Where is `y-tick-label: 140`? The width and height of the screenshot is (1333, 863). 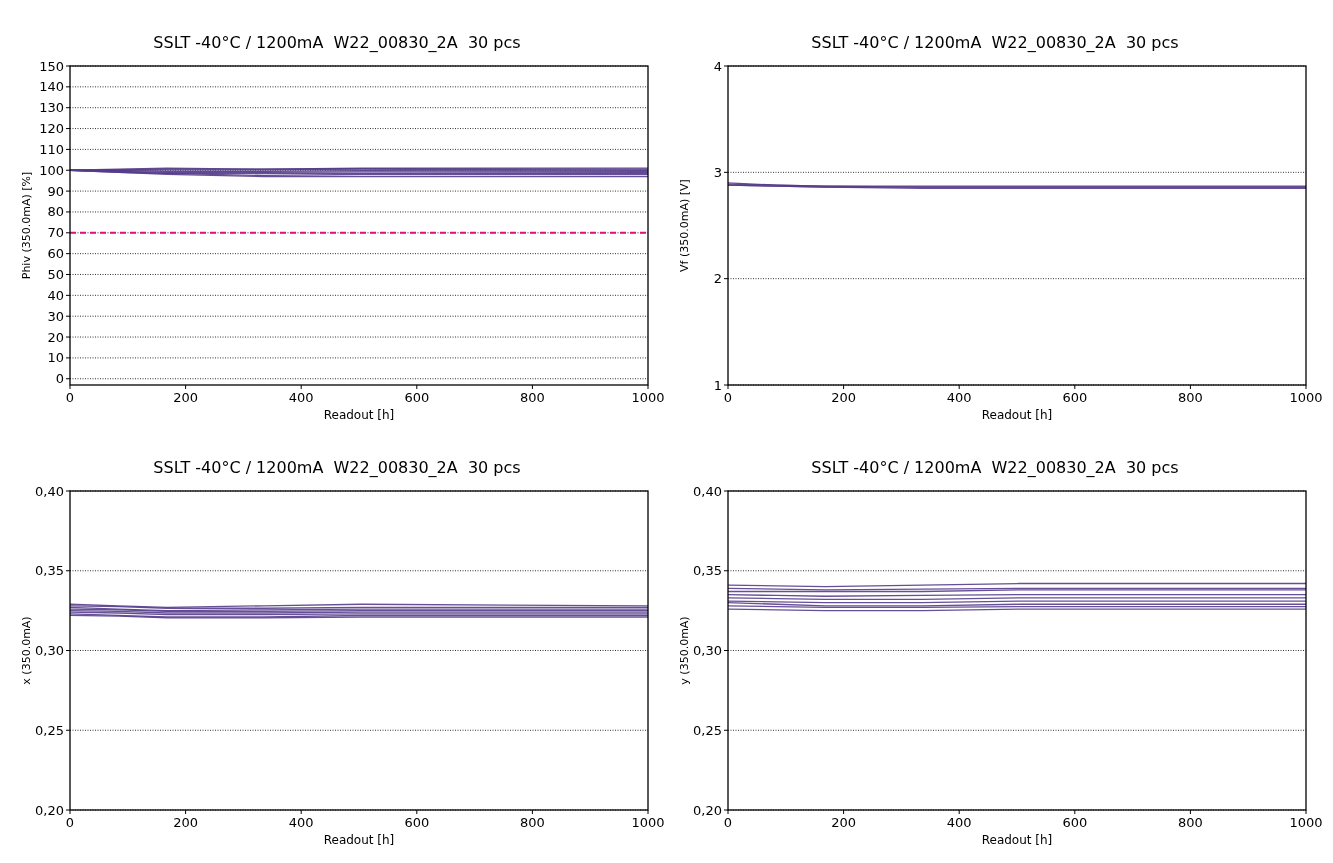 y-tick-label: 140 is located at coordinates (51, 87).